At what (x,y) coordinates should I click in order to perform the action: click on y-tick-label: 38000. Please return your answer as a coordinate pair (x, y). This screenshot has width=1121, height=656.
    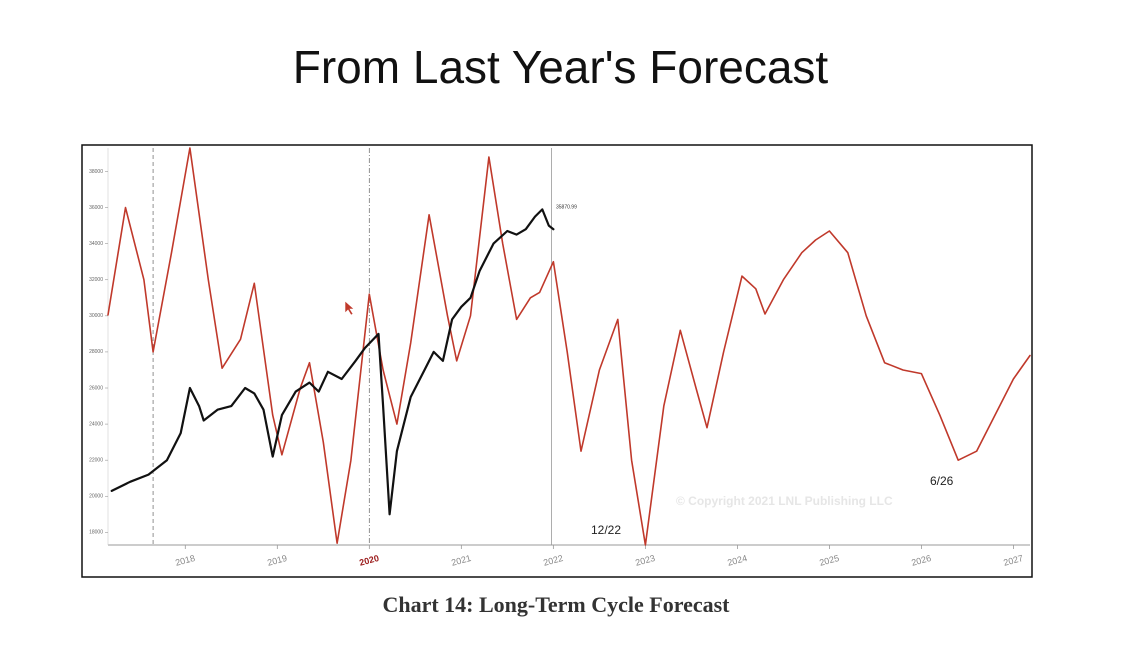
    Looking at the image, I should click on (96, 172).